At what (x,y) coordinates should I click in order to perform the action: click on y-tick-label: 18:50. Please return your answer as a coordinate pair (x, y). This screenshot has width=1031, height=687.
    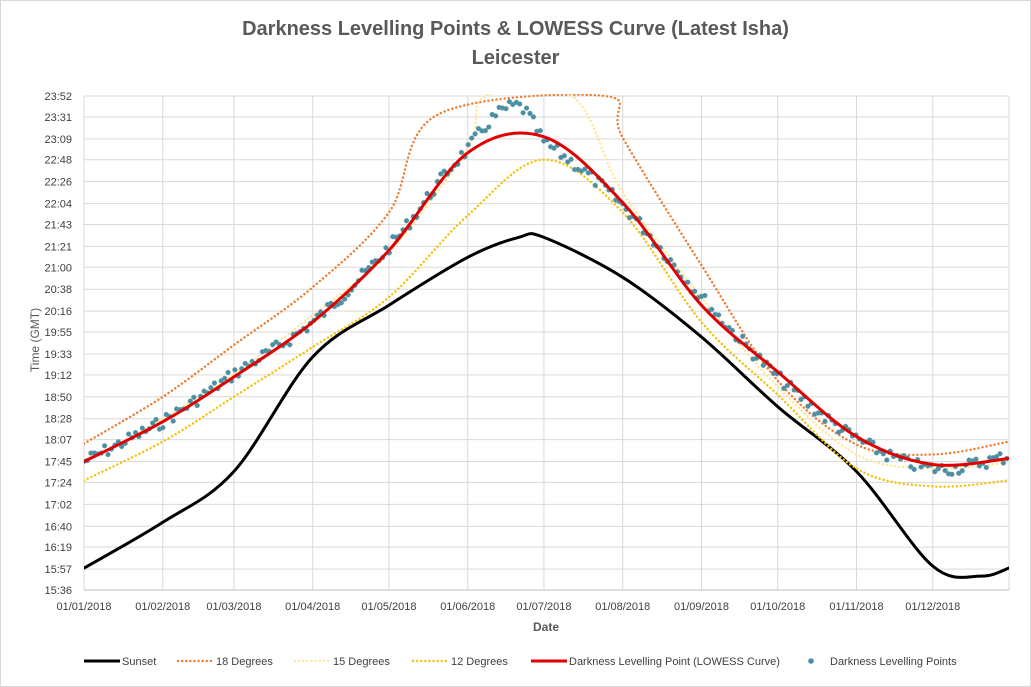
    Looking at the image, I should click on (58, 398).